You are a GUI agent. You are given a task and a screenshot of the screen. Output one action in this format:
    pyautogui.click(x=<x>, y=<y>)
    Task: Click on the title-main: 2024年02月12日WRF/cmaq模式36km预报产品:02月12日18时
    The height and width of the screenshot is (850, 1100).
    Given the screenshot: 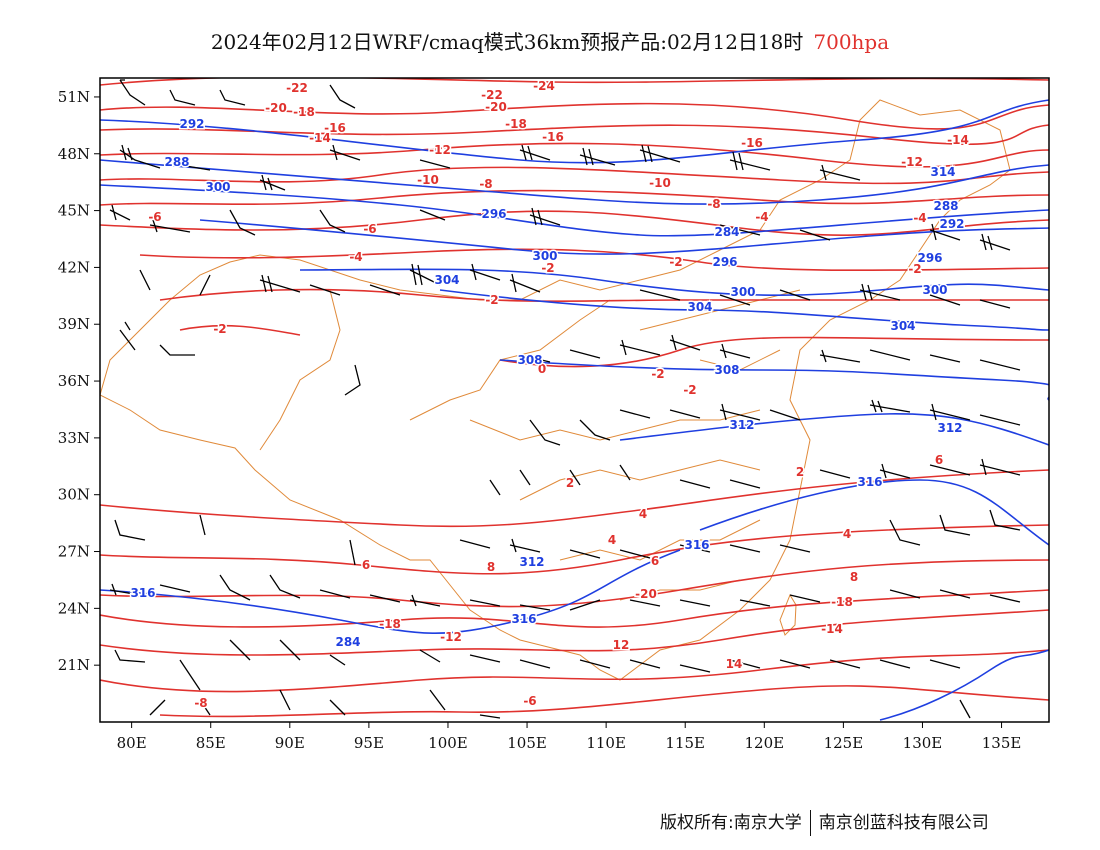 What is the action you would take?
    pyautogui.click(x=507, y=42)
    